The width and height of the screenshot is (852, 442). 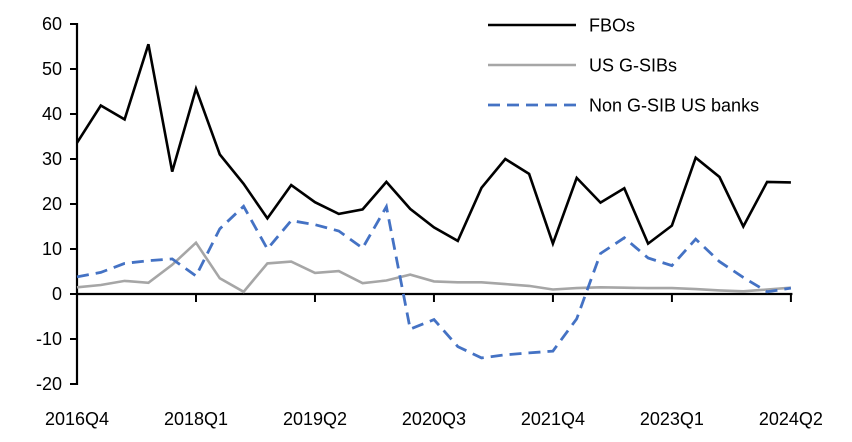 I want to click on y-axis-label: 10, so click(x=52, y=249).